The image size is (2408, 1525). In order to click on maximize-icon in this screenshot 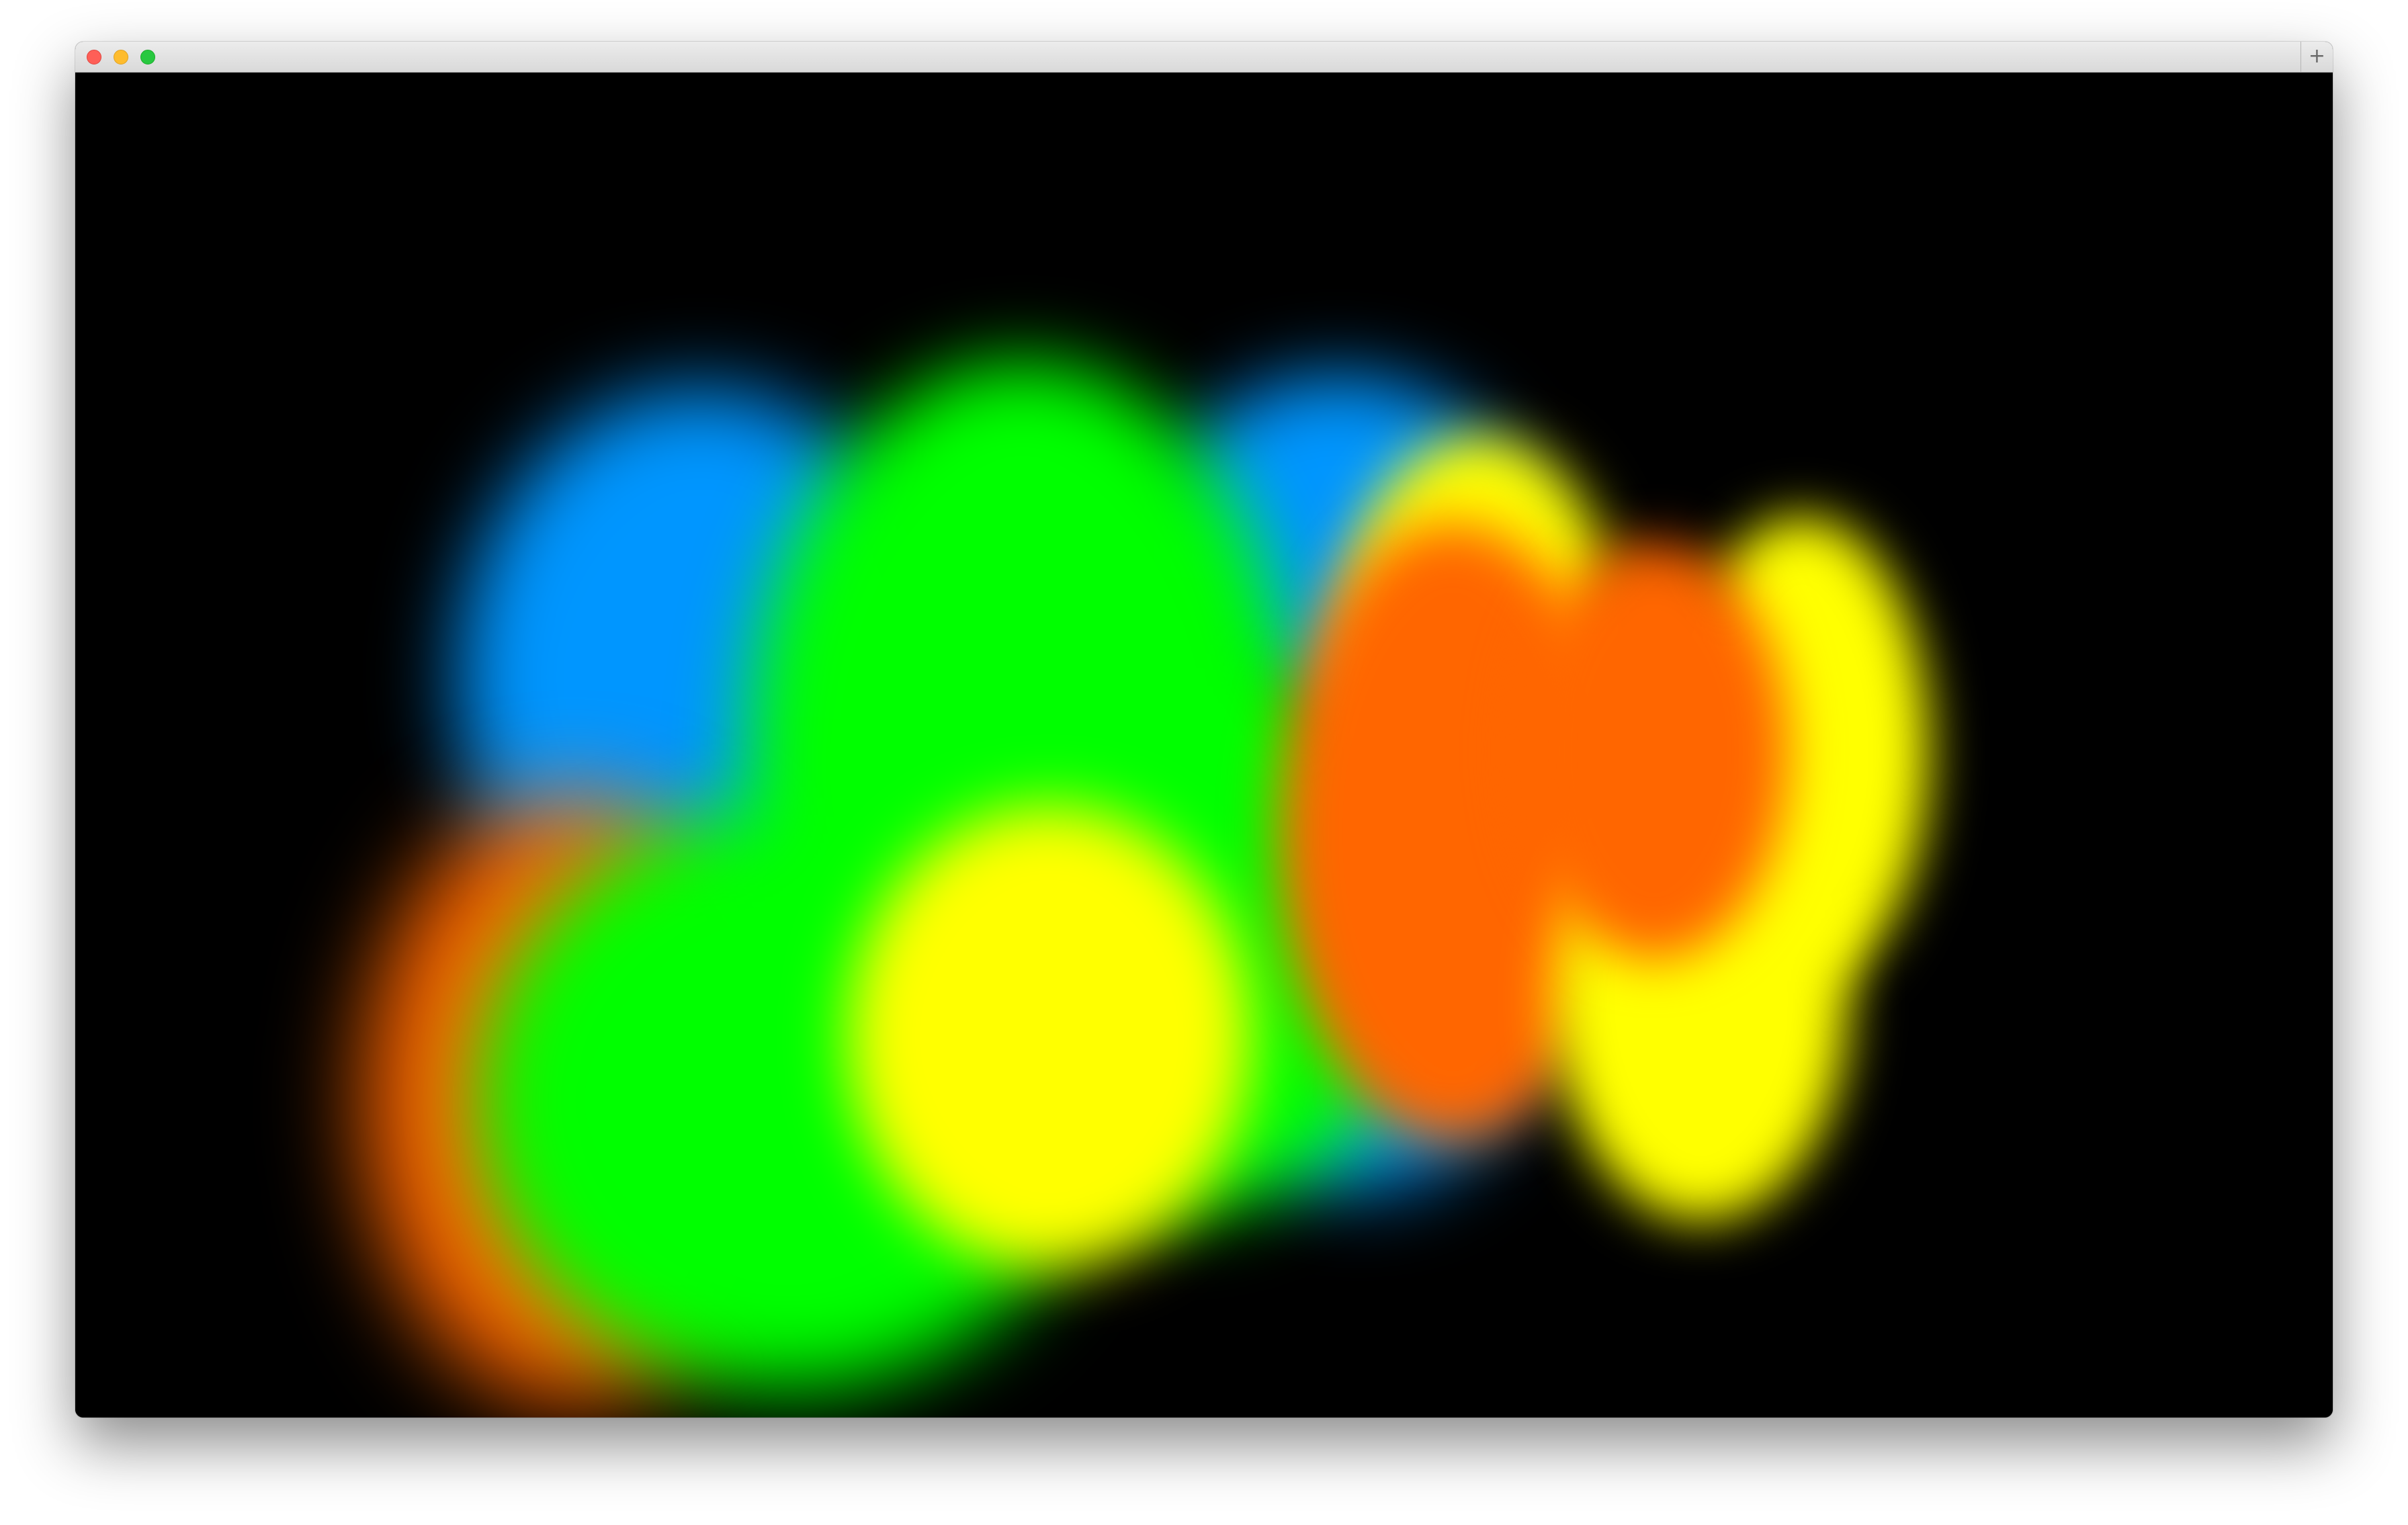, I will do `click(147, 57)`.